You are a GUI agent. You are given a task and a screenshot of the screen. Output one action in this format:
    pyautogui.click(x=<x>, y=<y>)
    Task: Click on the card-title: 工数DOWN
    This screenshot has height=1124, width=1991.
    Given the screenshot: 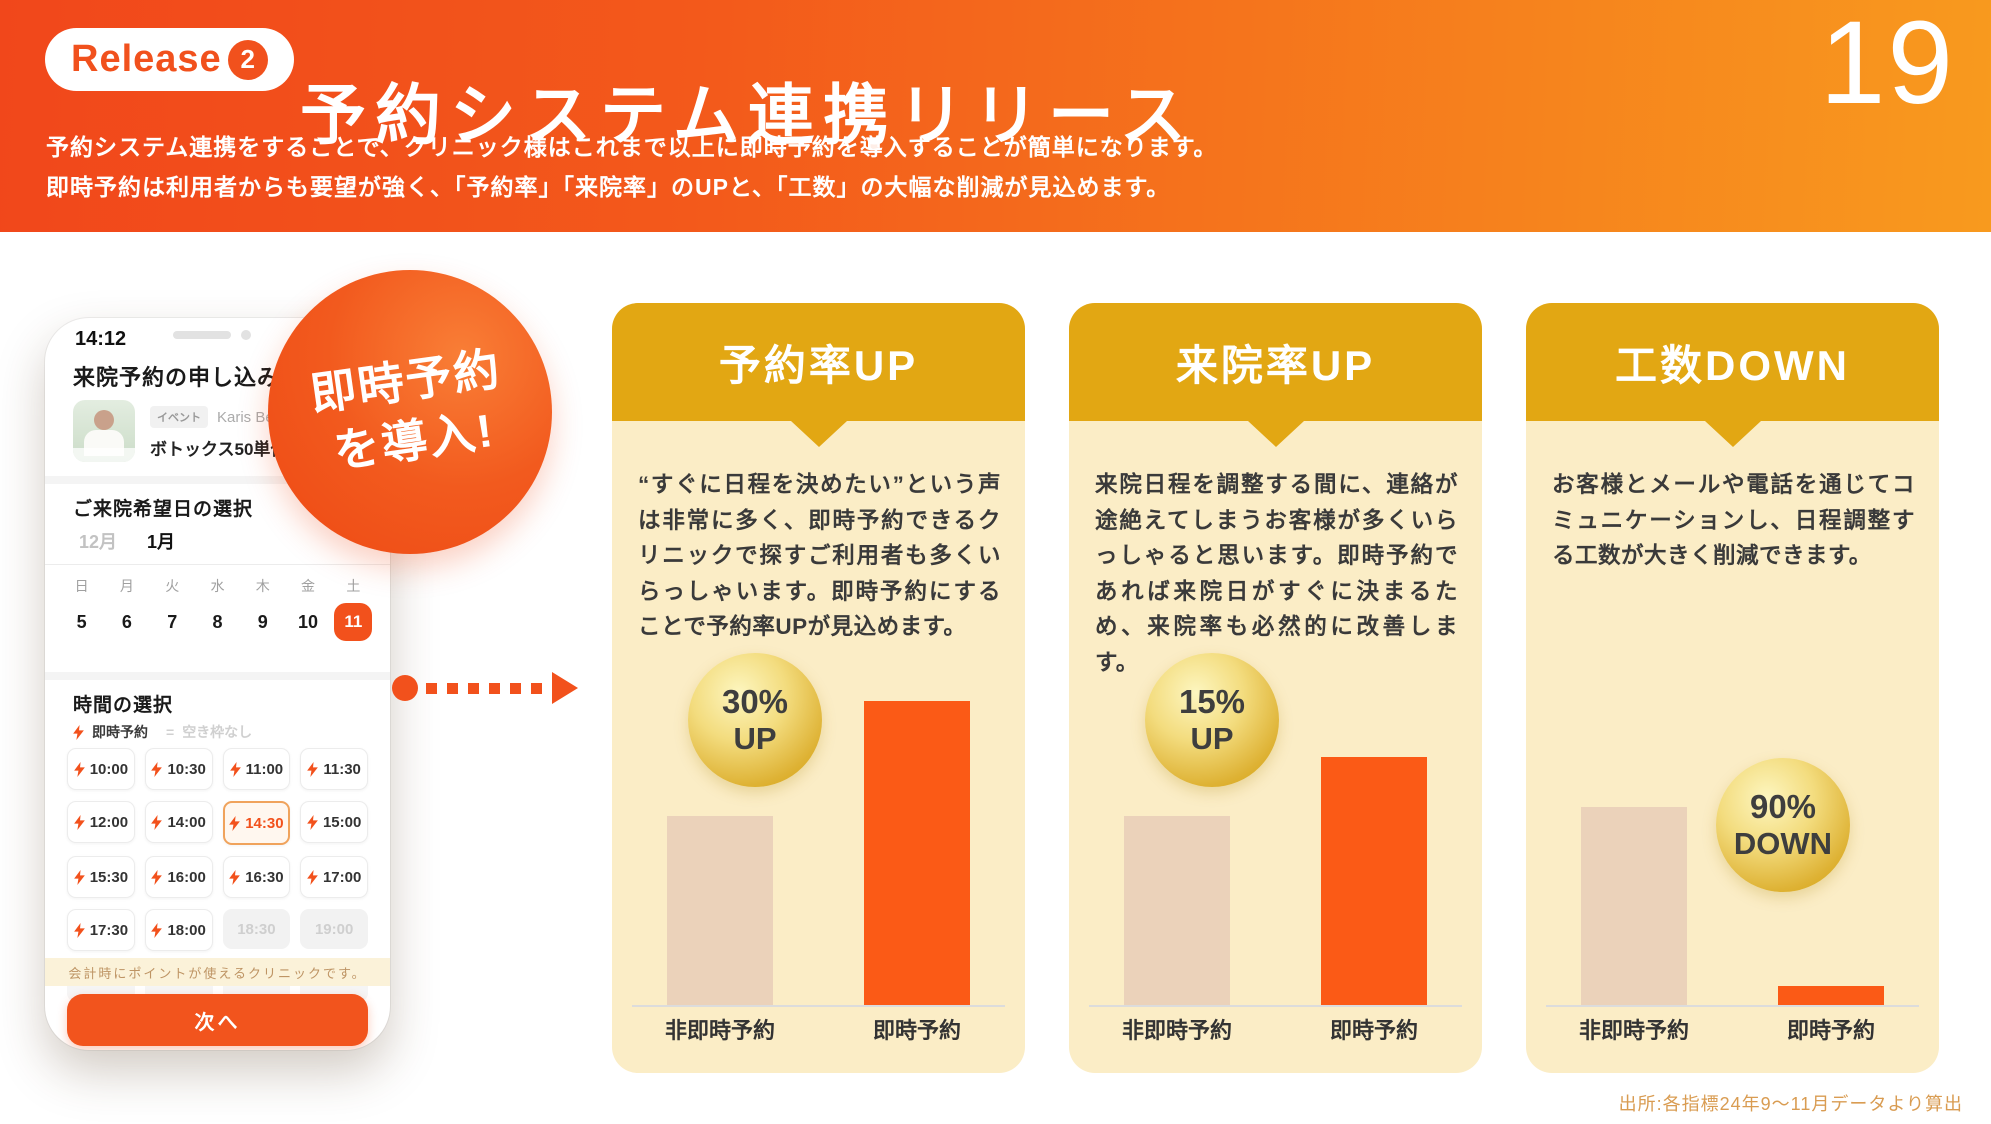 What is the action you would take?
    pyautogui.click(x=1732, y=365)
    